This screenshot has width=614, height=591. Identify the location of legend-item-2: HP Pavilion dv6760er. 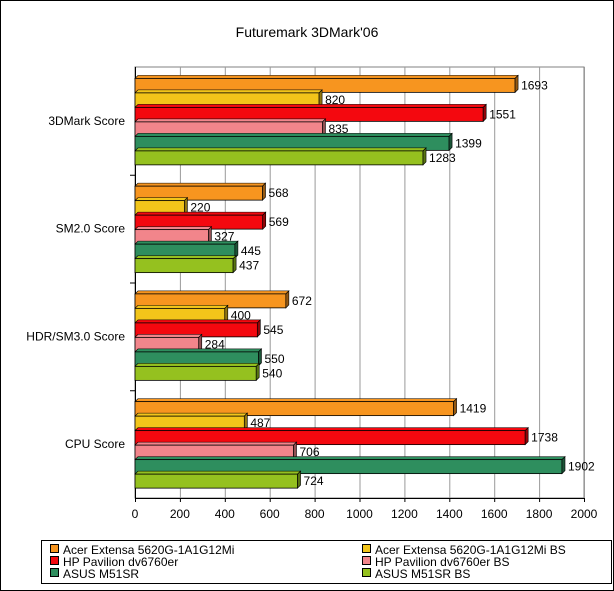
(114, 562).